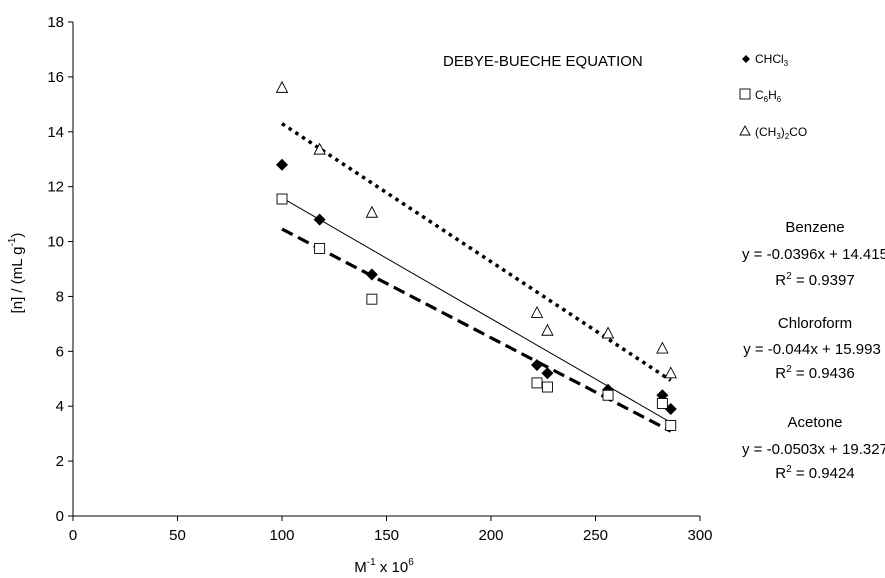  I want to click on equation-r2: R2 = 0.9436, so click(814, 373).